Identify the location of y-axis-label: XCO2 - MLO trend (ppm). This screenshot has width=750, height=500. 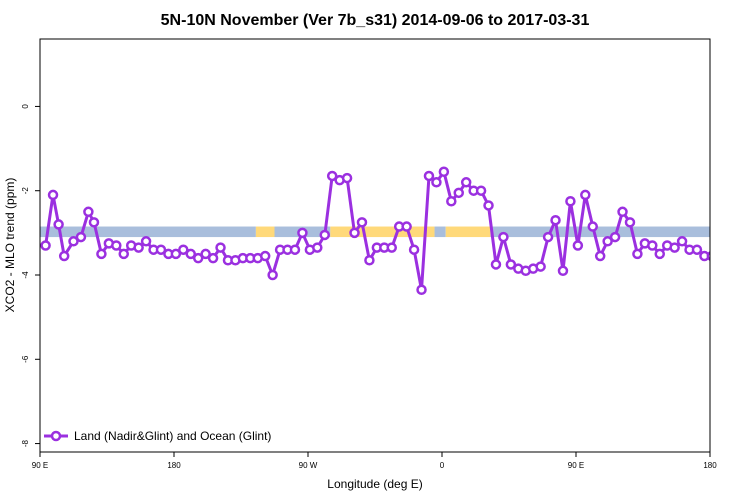
(10, 245).